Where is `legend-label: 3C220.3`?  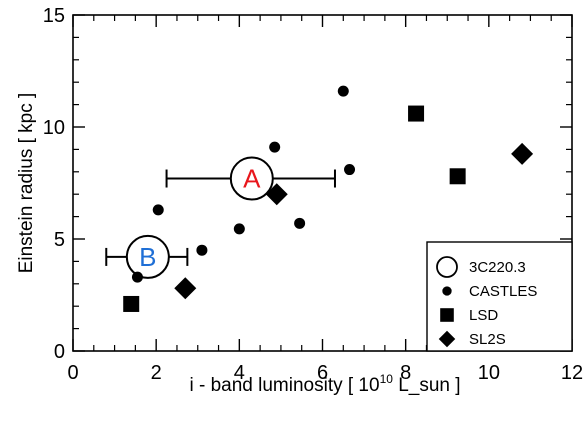
legend-label: 3C220.3 is located at coordinates (497, 267).